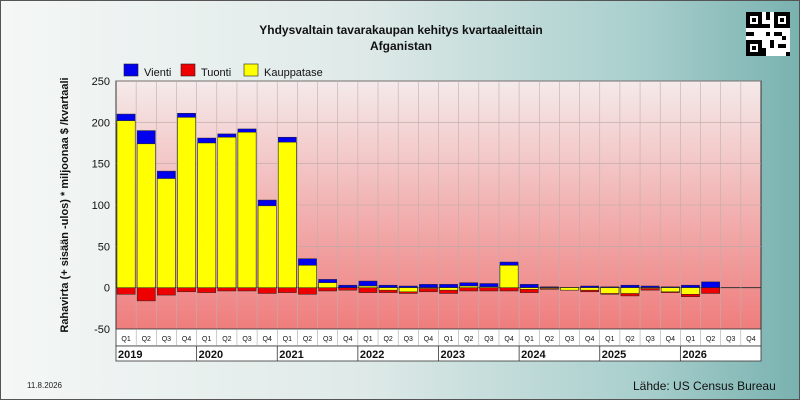 Image resolution: width=800 pixels, height=400 pixels. What do you see at coordinates (211, 355) in the screenshot?
I see `x-year-label: 2020` at bounding box center [211, 355].